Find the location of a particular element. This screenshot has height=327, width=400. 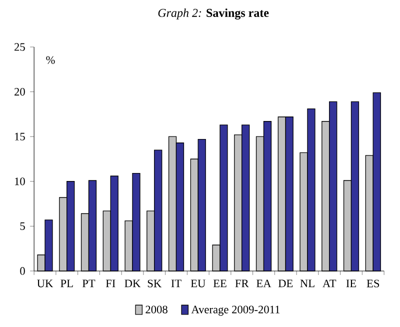

legend-label: 2008 is located at coordinates (157, 310).